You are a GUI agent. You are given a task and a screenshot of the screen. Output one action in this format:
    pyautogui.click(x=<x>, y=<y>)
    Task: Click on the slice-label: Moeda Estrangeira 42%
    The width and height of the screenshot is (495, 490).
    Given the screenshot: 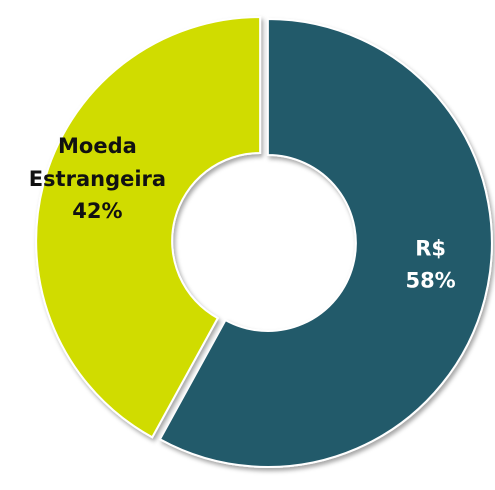 What is the action you would take?
    pyautogui.click(x=97, y=179)
    